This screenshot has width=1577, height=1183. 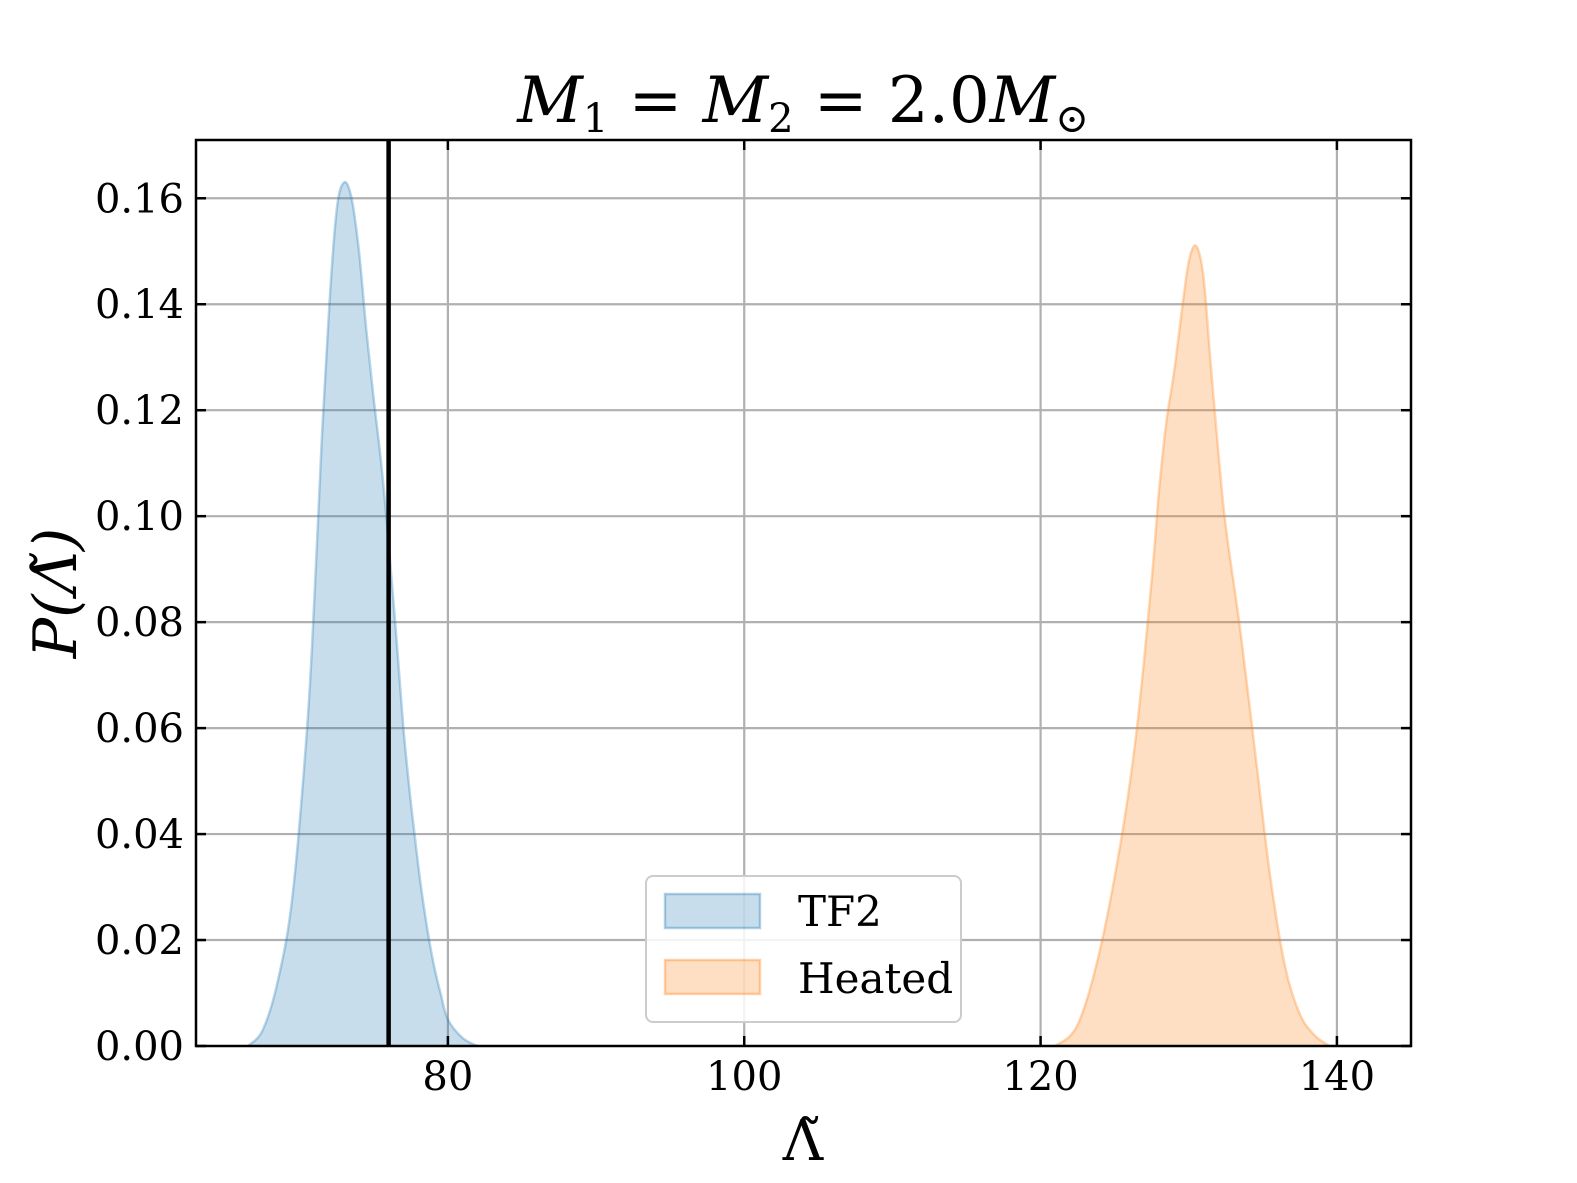 What do you see at coordinates (1040, 1077) in the screenshot?
I see `x-tick-label: 120` at bounding box center [1040, 1077].